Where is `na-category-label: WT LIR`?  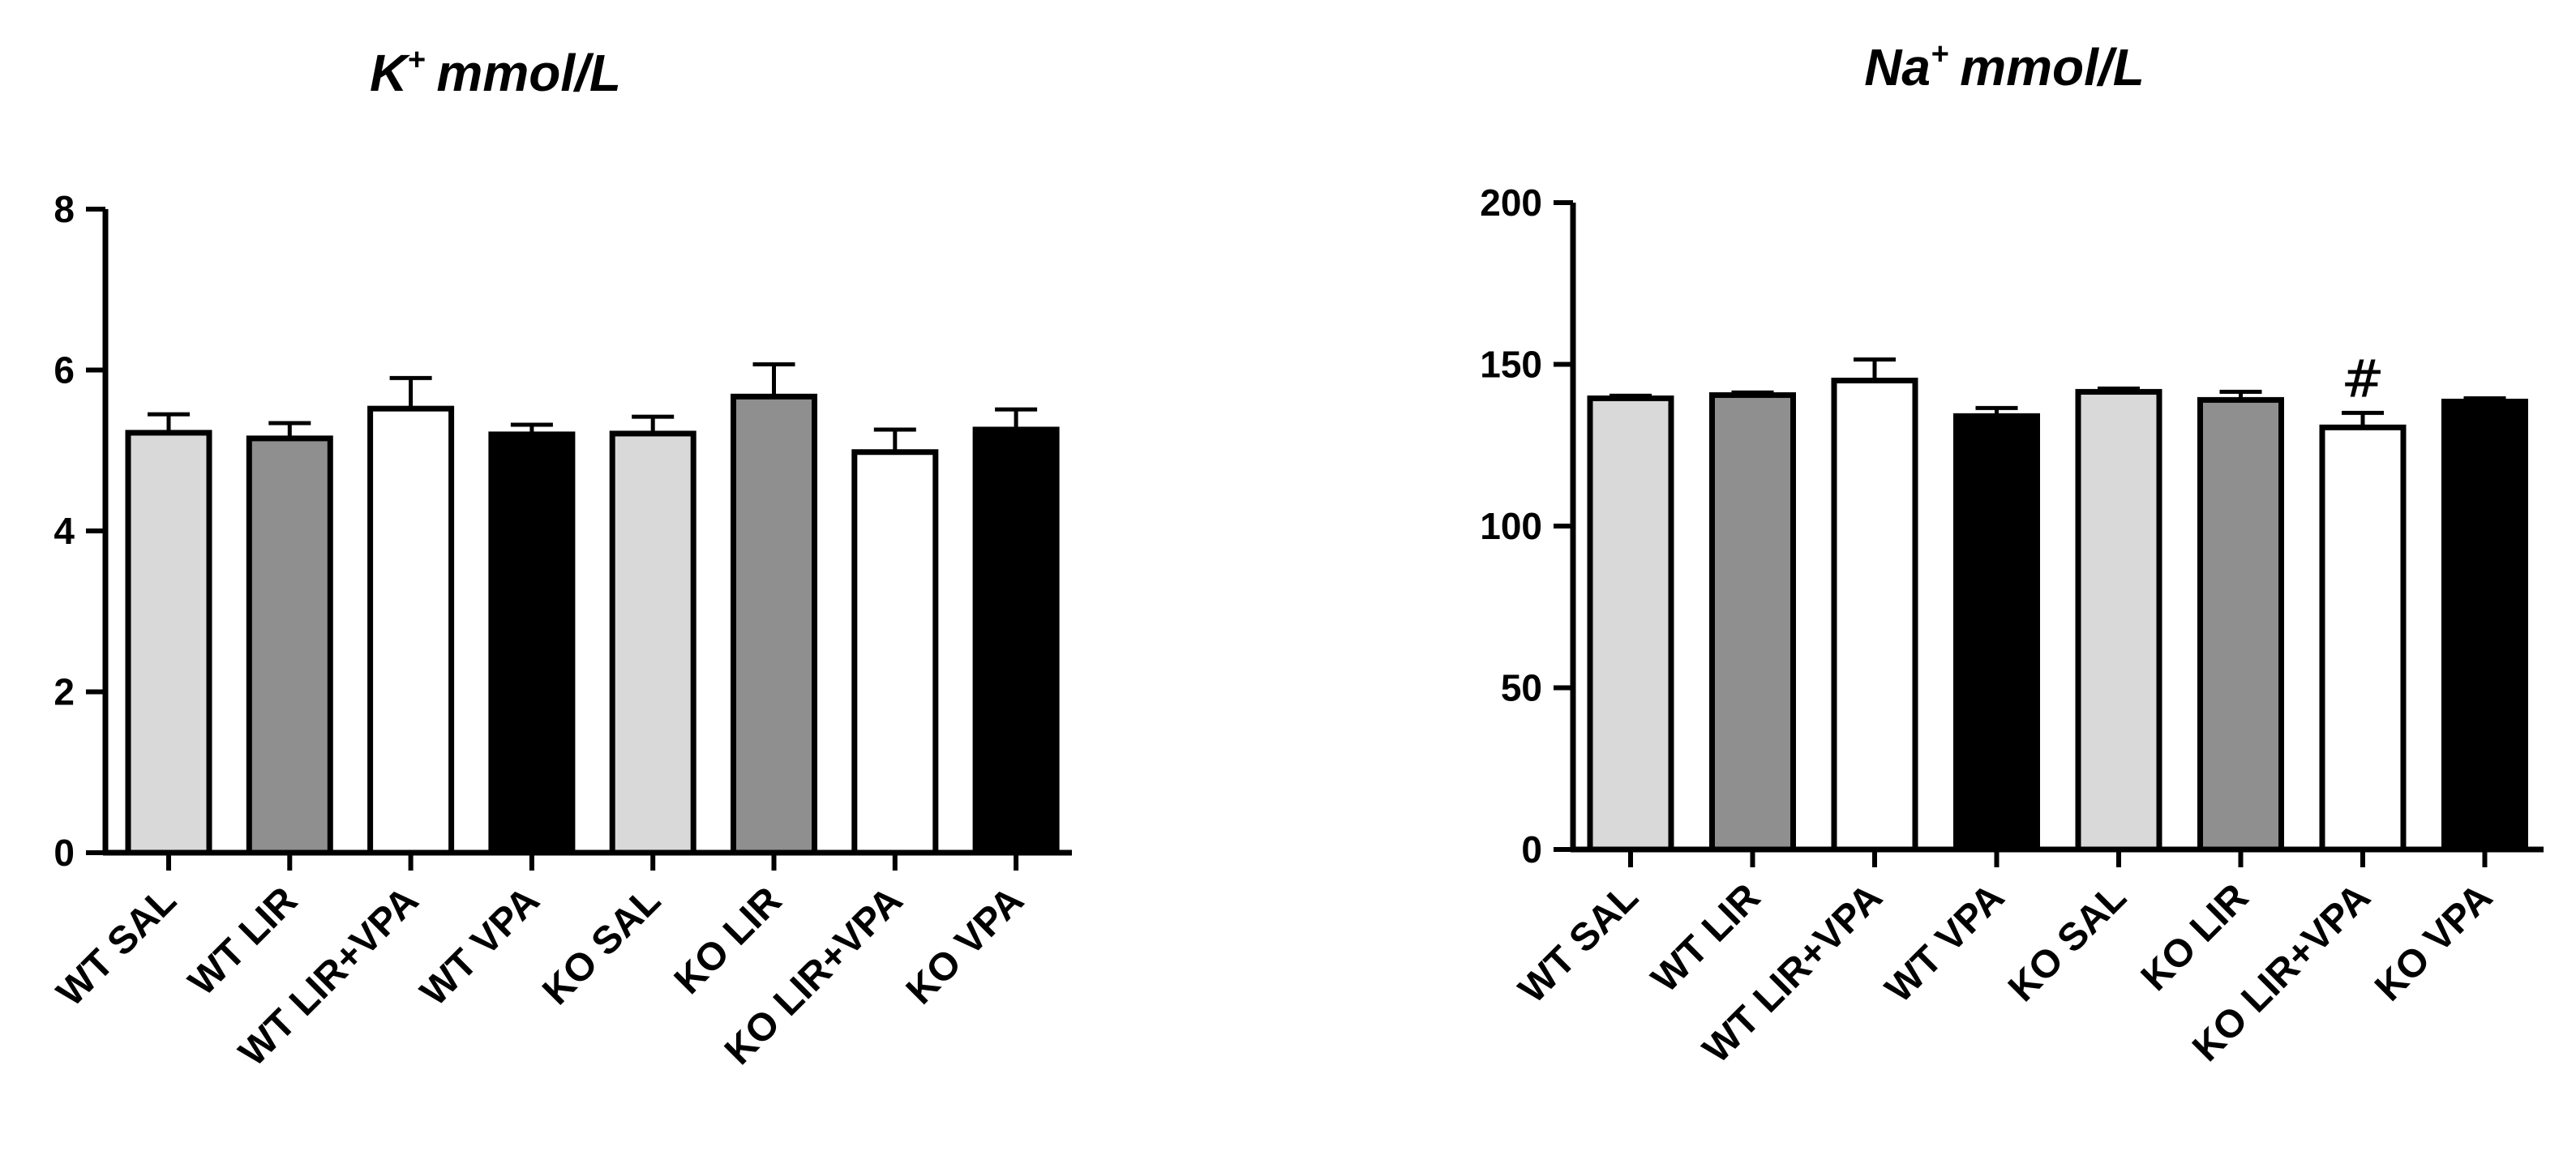 na-category-label: WT LIR is located at coordinates (1706, 938).